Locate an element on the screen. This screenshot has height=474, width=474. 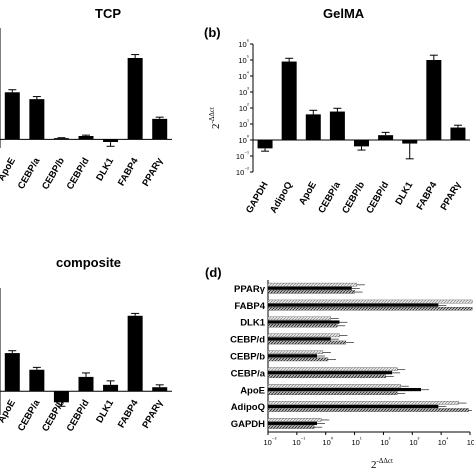
horizontal-x-tick-label: 10⁵ is located at coordinates (470, 441).